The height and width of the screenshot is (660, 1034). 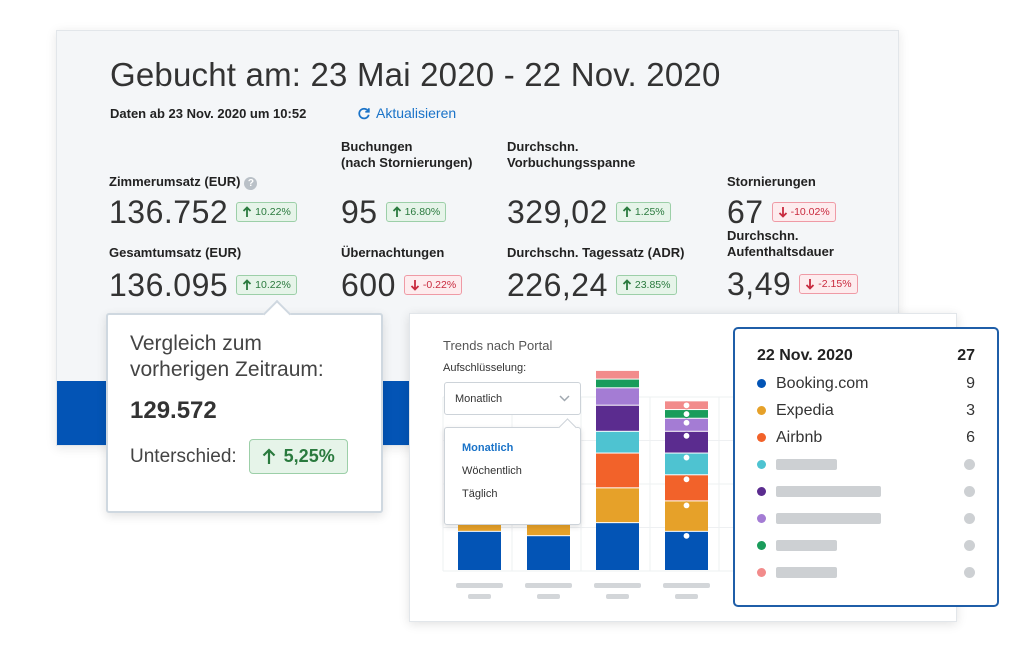 I want to click on page-title: Gebucht am: 23 Mai 2020 - 22 Nov. 2020, so click(x=415, y=74).